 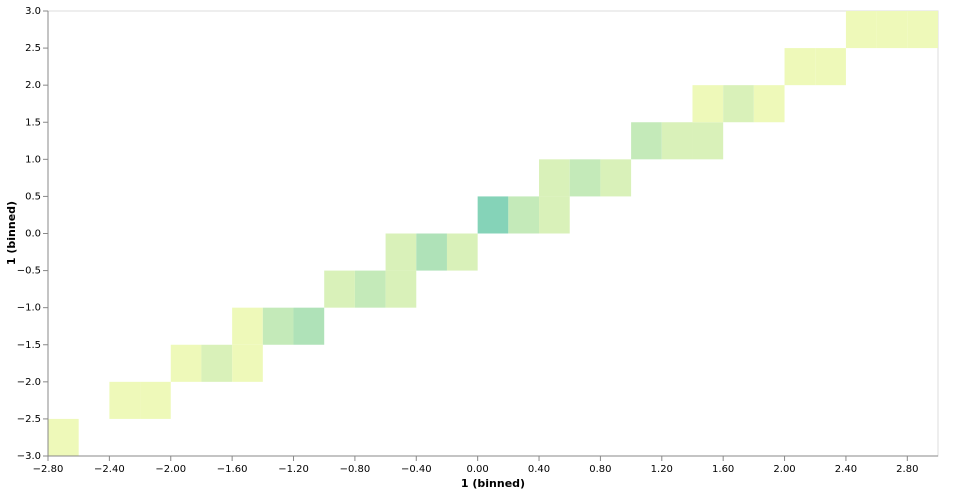 What do you see at coordinates (662, 469) in the screenshot?
I see `x-tick-label: 1.20` at bounding box center [662, 469].